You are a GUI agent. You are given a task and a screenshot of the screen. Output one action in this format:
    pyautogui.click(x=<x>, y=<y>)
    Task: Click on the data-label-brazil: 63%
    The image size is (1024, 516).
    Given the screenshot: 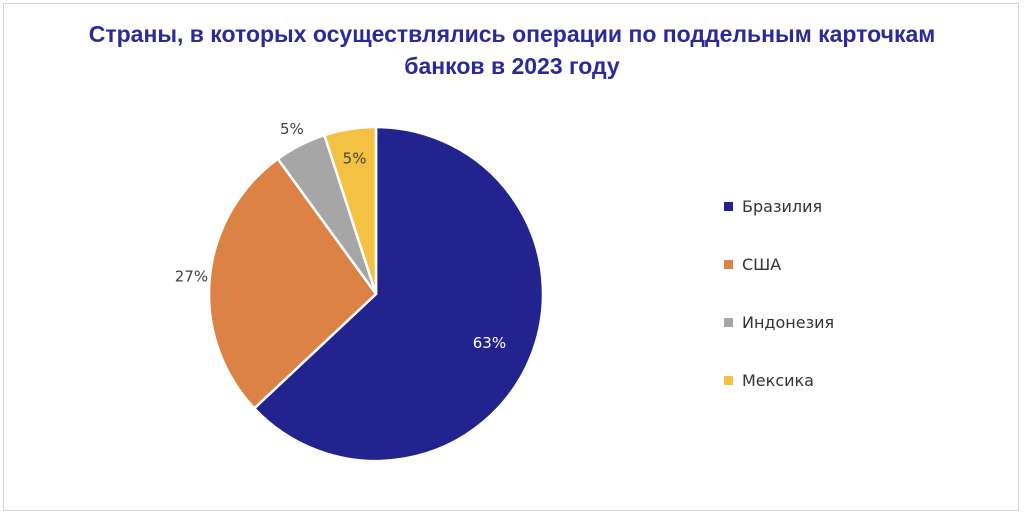 What is the action you would take?
    pyautogui.click(x=489, y=343)
    